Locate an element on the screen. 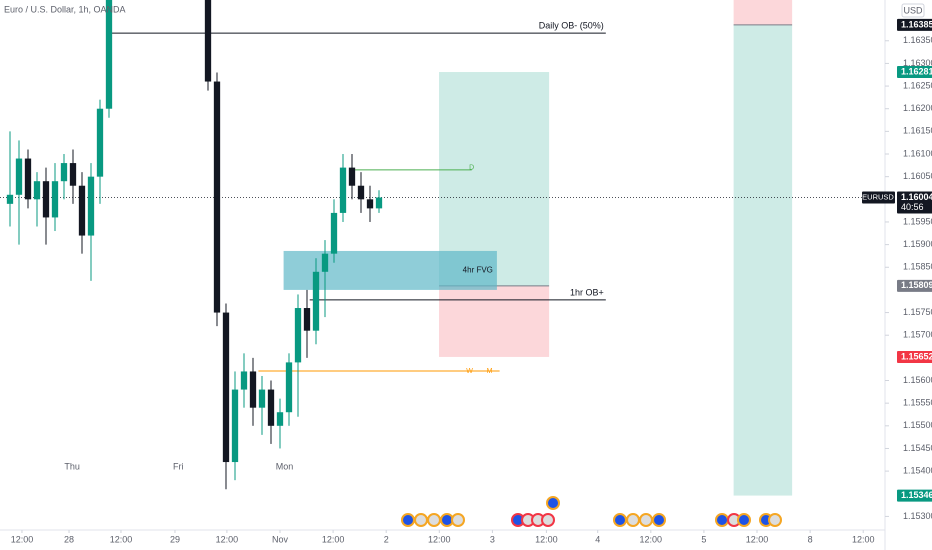 The image size is (932, 550). x-tick-label: Nov is located at coordinates (280, 539).